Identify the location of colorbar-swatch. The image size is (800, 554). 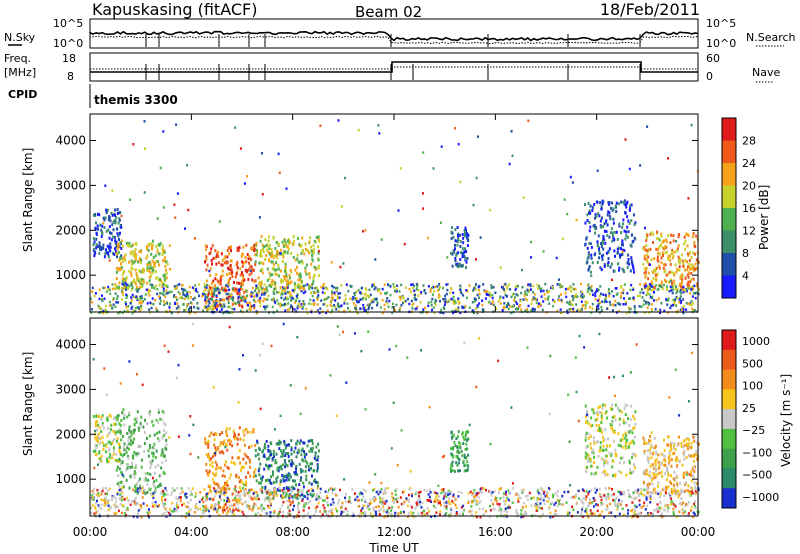
(729, 264).